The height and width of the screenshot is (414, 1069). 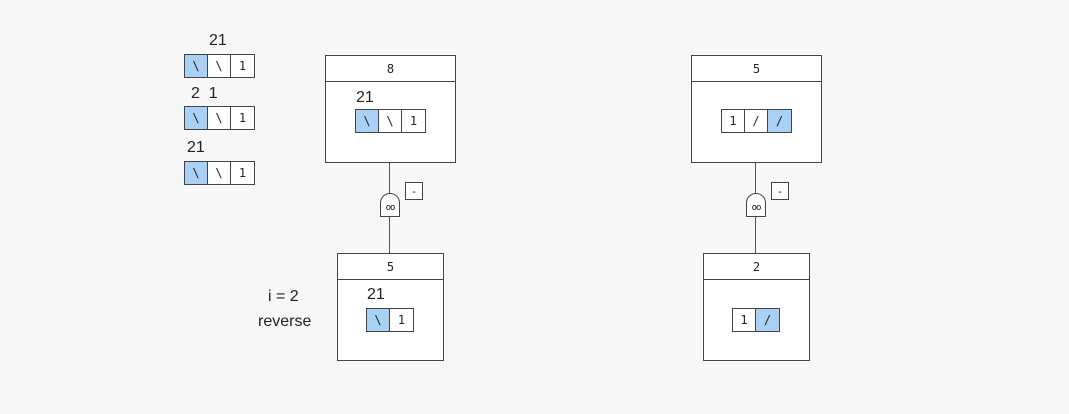 What do you see at coordinates (756, 307) in the screenshot?
I see `node-bottom-right: 2 1/` at bounding box center [756, 307].